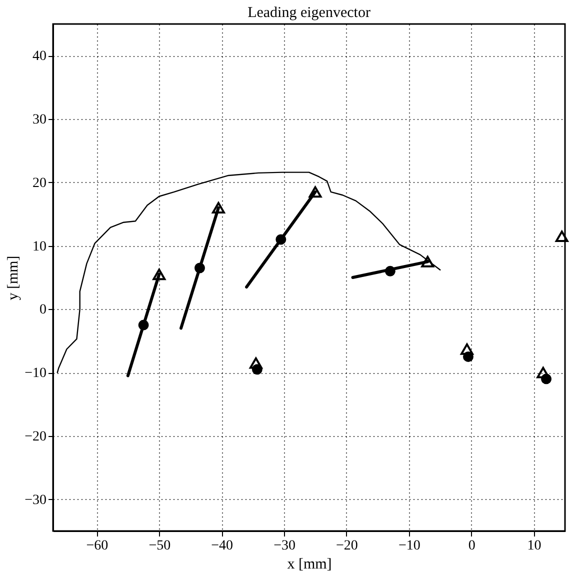 The height and width of the screenshot is (576, 573). Describe the element at coordinates (534, 546) in the screenshot. I see `x-tick-label: 10` at that location.